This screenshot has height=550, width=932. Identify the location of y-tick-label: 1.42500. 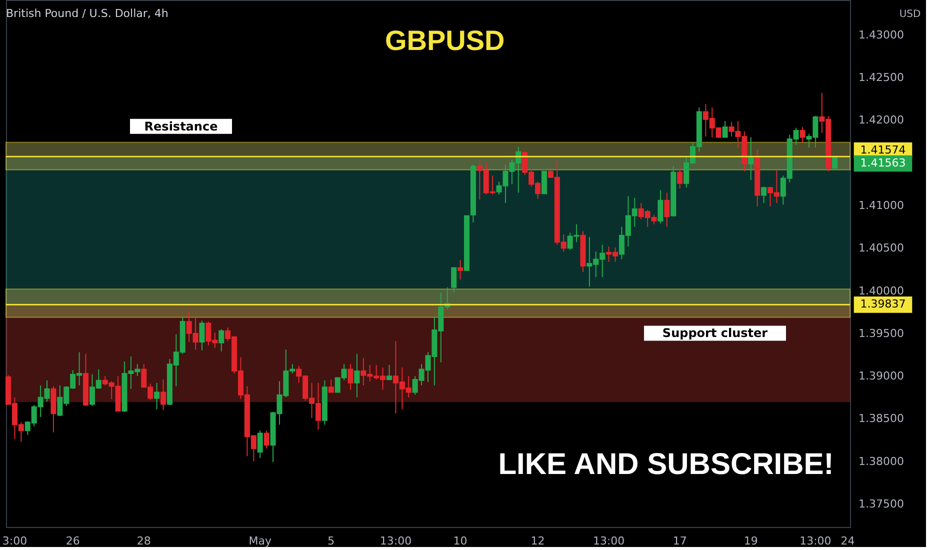
(881, 77).